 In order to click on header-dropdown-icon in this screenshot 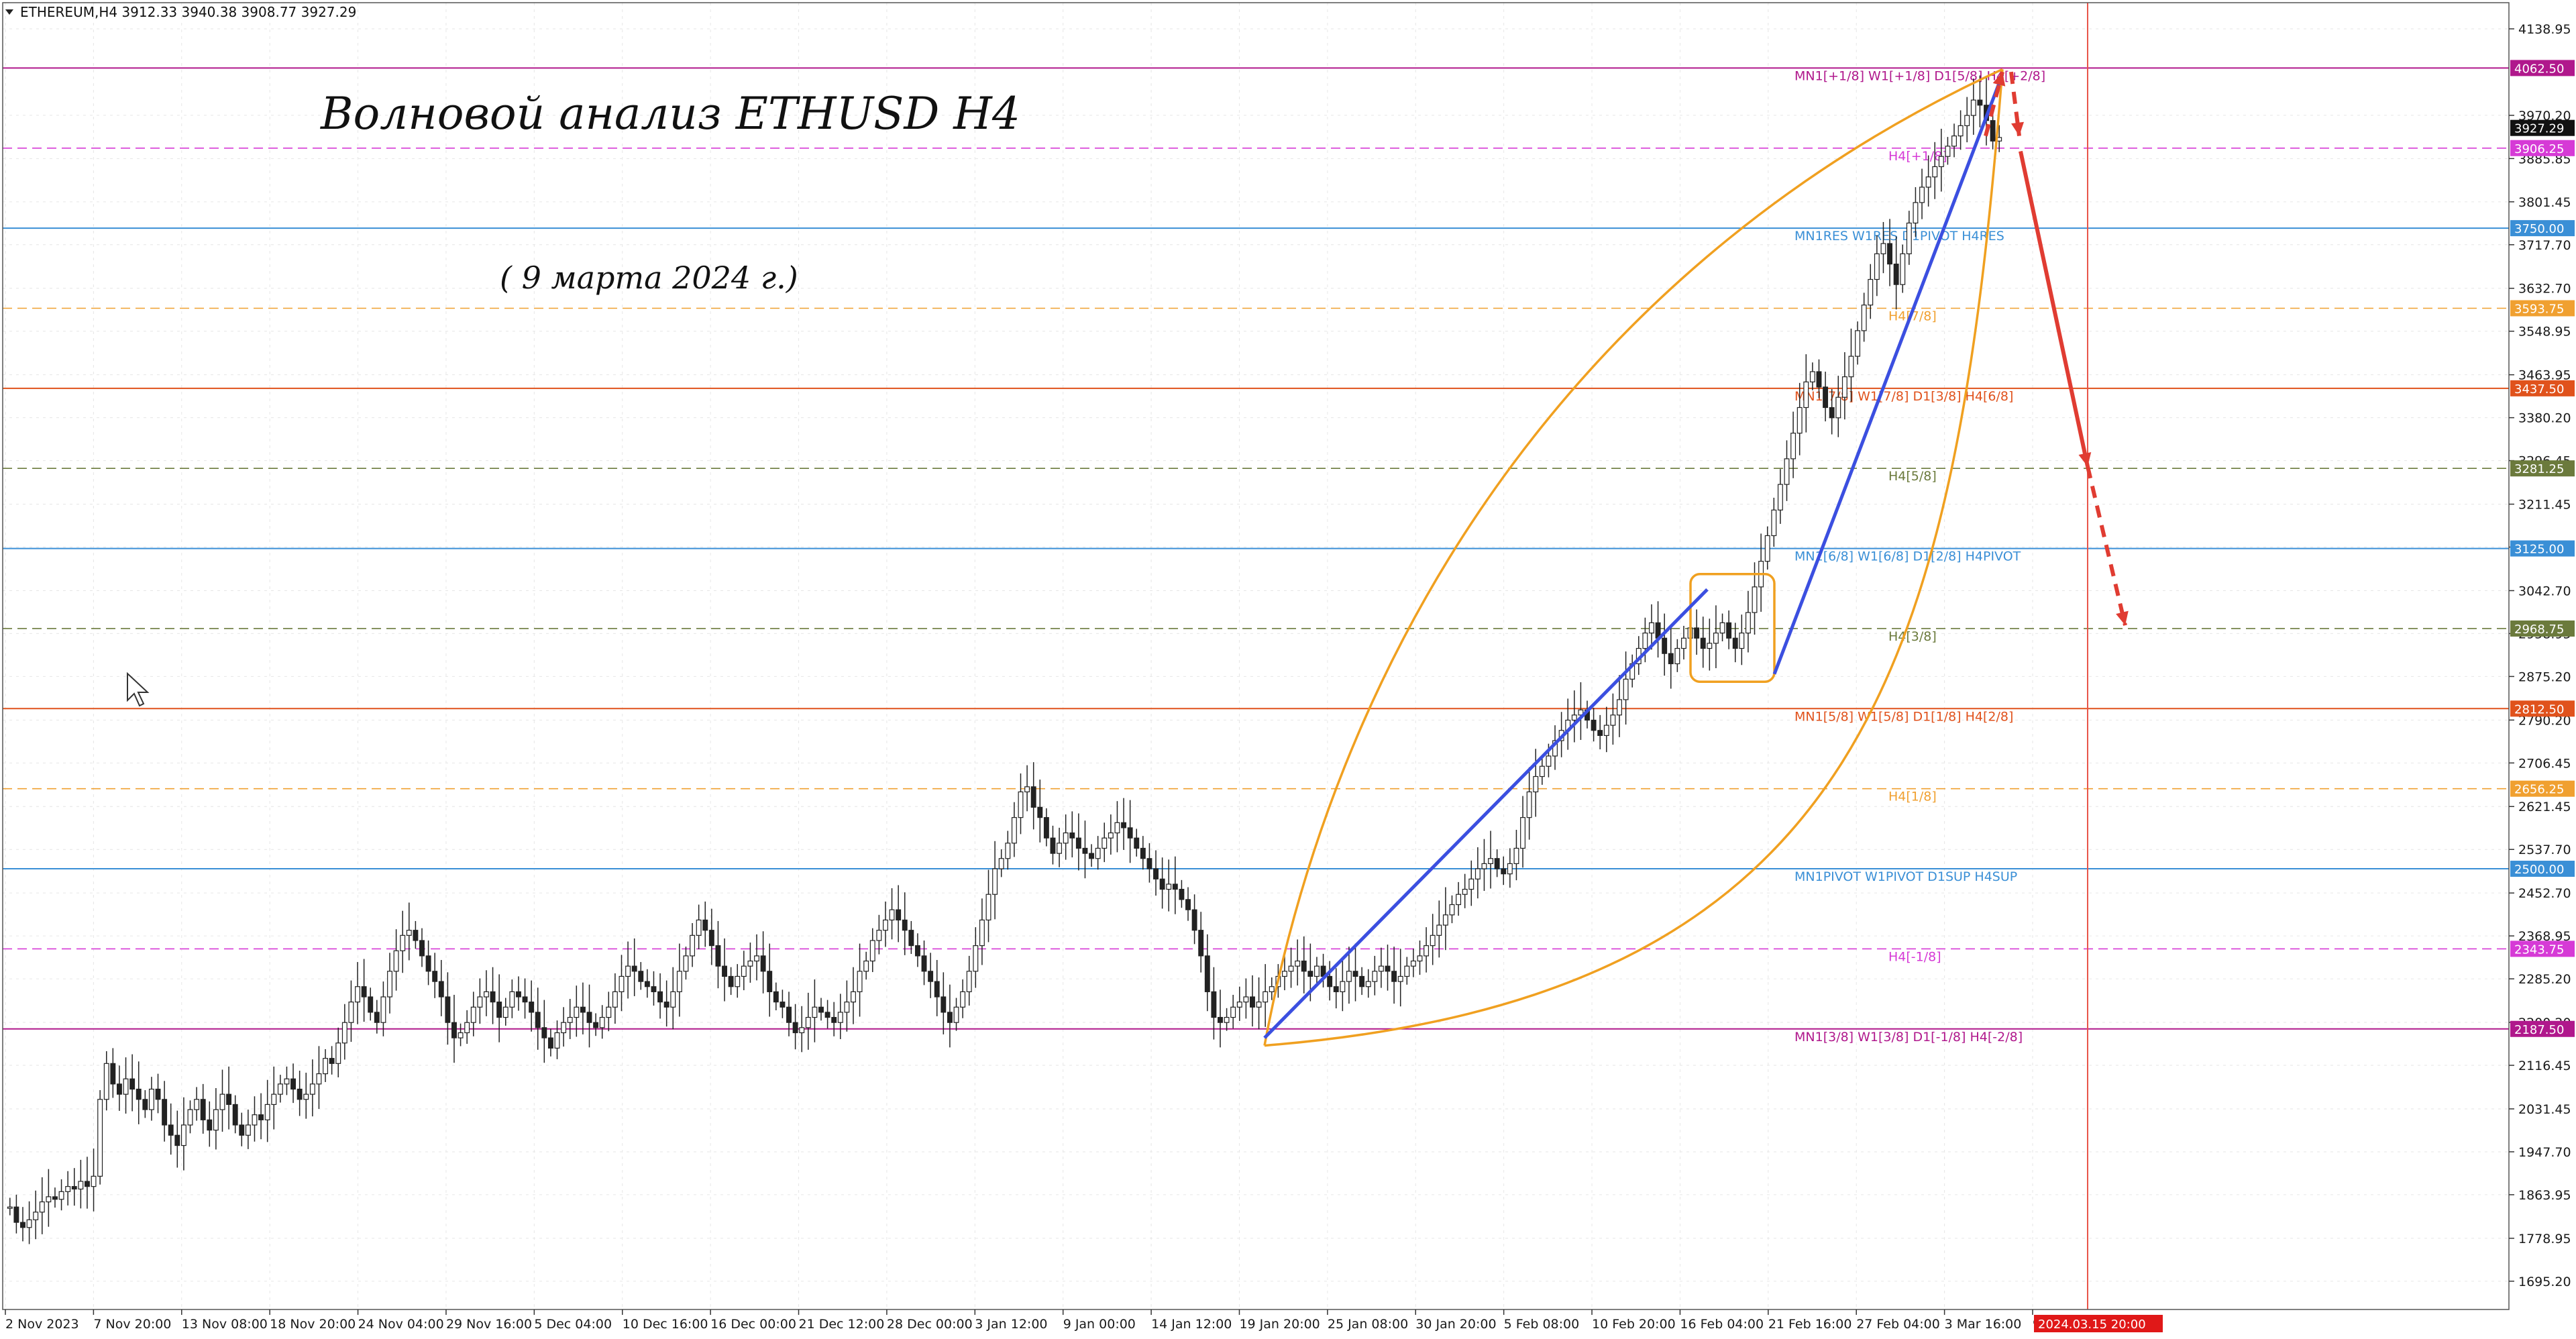, I will do `click(9, 12)`.